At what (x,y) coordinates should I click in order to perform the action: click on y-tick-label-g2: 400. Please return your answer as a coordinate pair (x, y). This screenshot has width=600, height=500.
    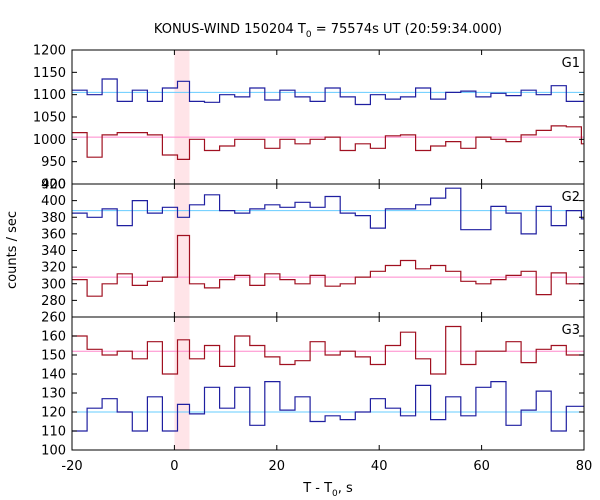
    Looking at the image, I should click on (53, 201).